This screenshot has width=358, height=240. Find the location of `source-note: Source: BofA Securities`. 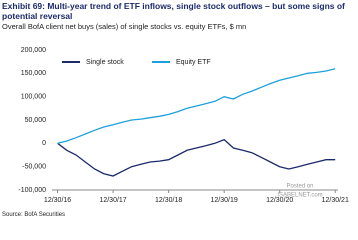

source-note: Source: BofA Securities is located at coordinates (34, 215).